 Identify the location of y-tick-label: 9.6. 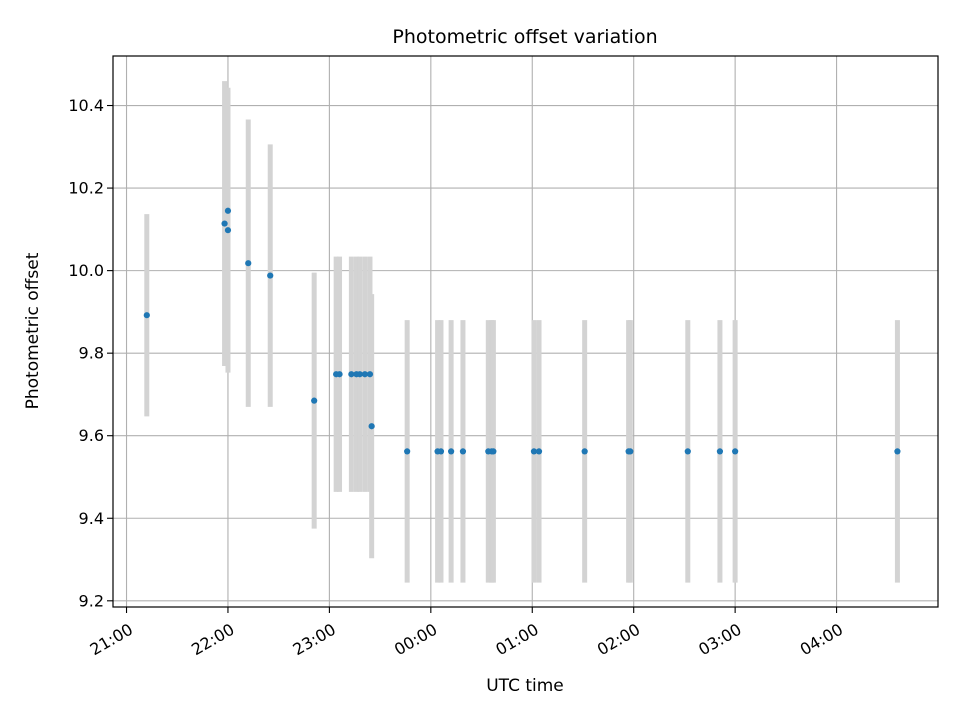
(91, 435).